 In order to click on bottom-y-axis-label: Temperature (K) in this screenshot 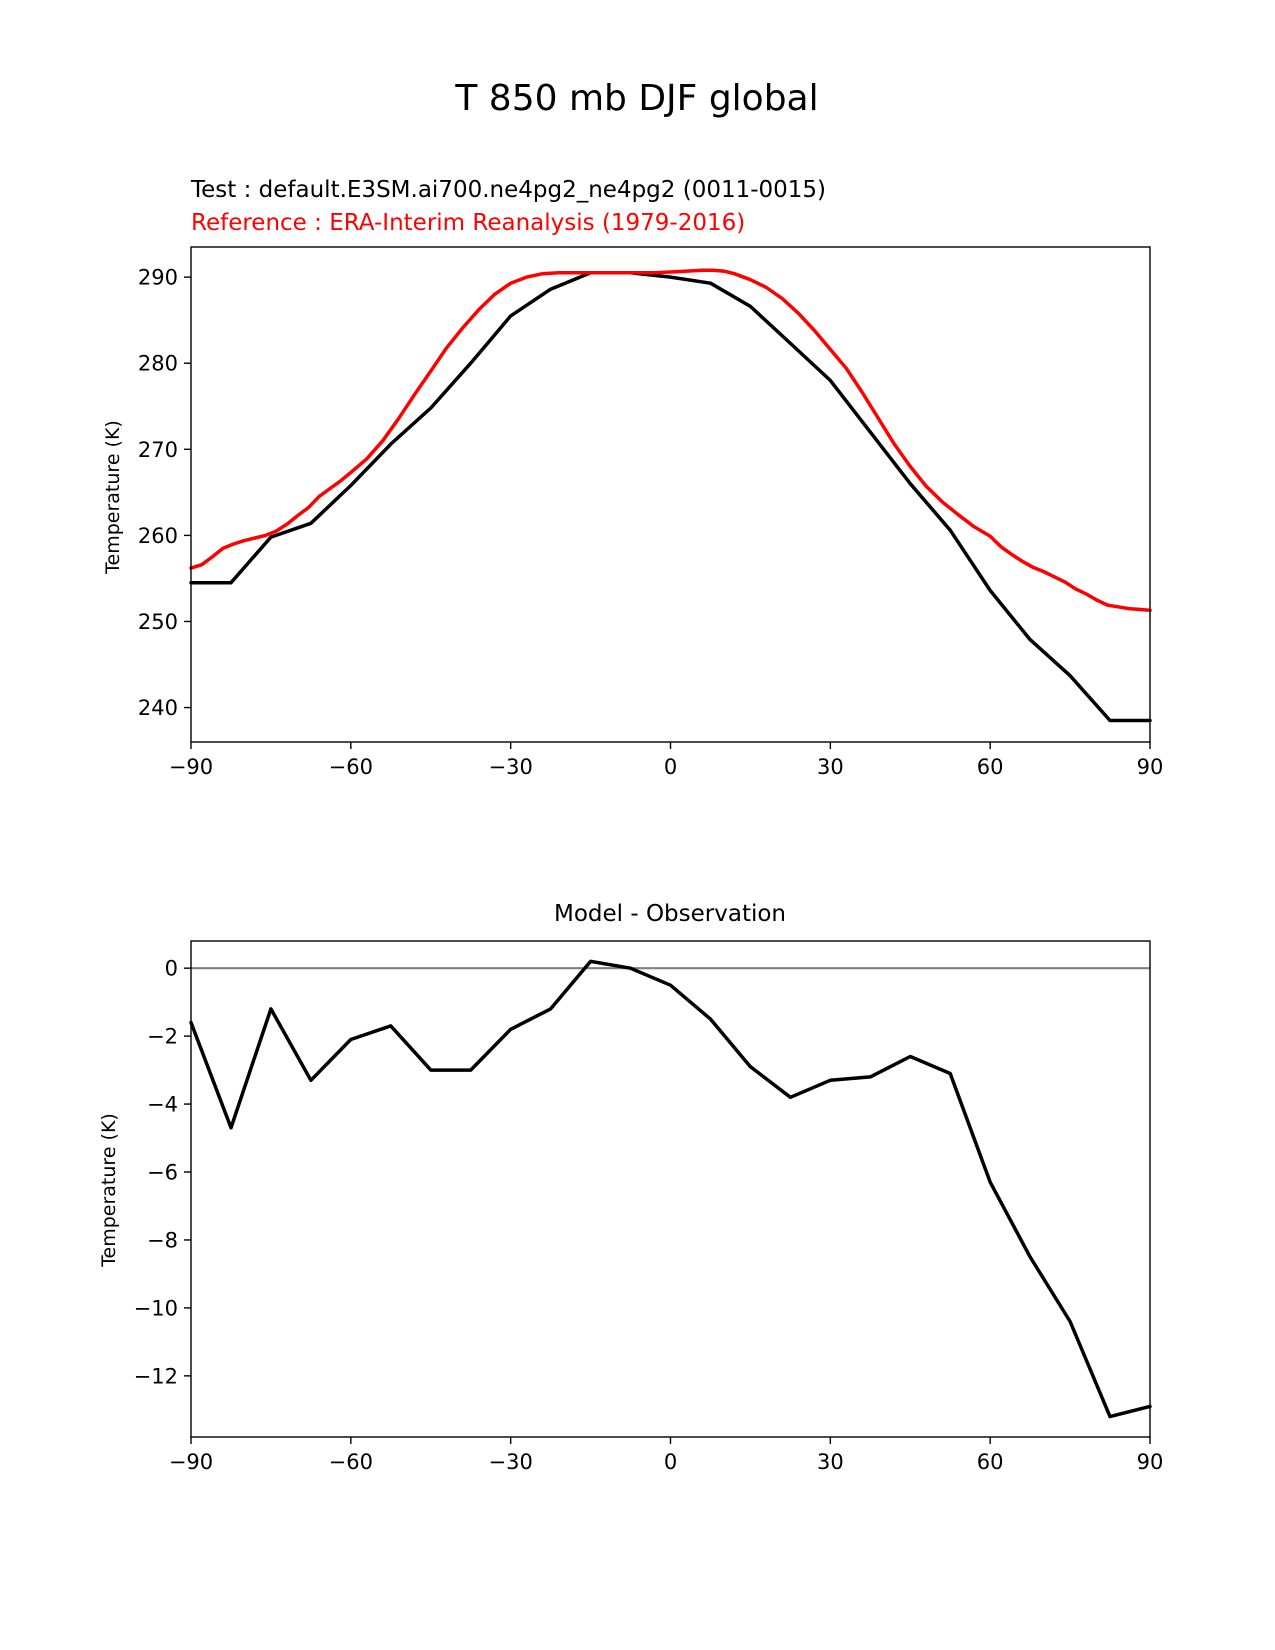, I will do `click(109, 1190)`.